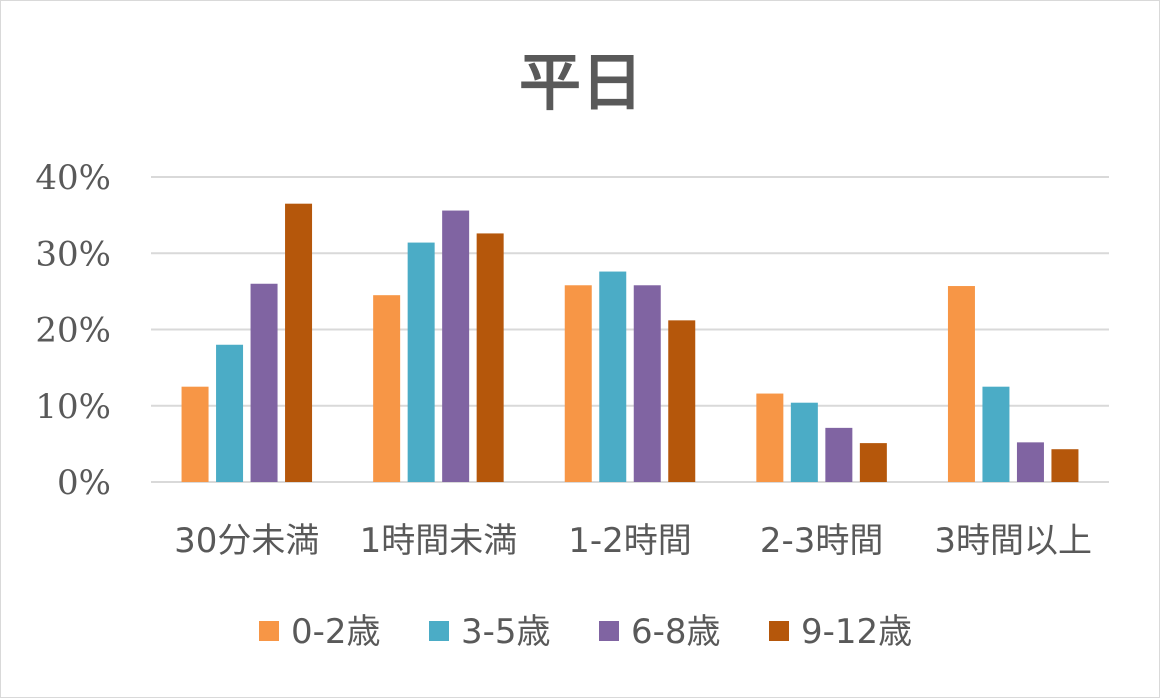 Image resolution: width=1160 pixels, height=699 pixels. I want to click on chart-title: 平日, so click(581, 82).